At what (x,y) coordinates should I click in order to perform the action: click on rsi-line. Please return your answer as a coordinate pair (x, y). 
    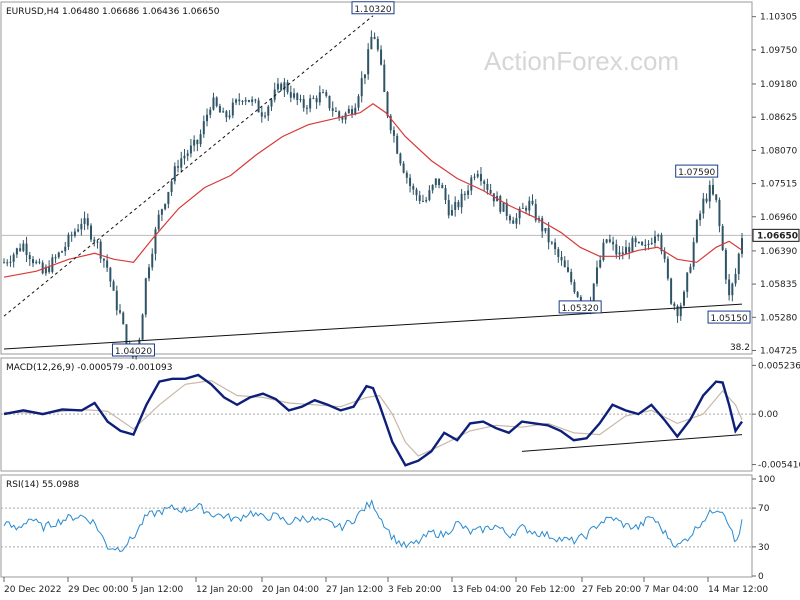
    Looking at the image, I should click on (373, 526).